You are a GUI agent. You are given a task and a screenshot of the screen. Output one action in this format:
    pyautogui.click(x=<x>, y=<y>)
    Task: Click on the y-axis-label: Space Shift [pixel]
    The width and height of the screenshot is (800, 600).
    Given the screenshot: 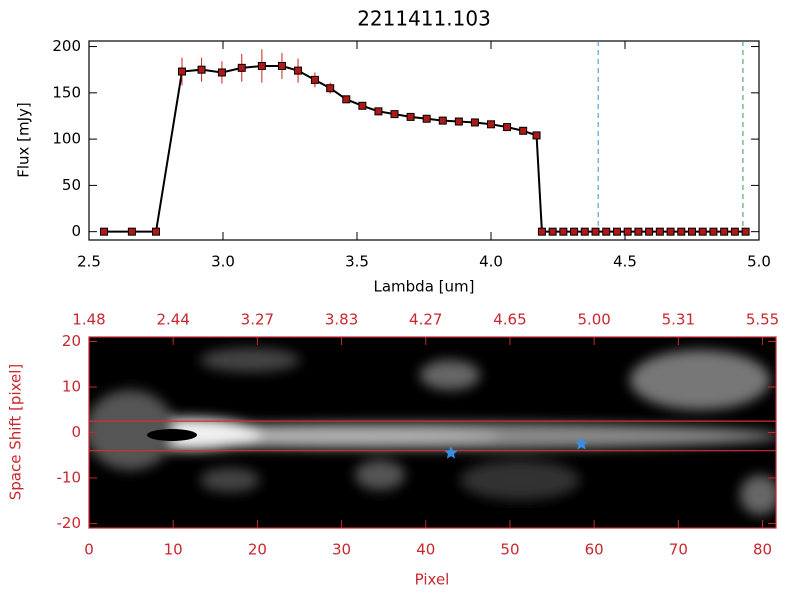 What is the action you would take?
    pyautogui.click(x=16, y=432)
    